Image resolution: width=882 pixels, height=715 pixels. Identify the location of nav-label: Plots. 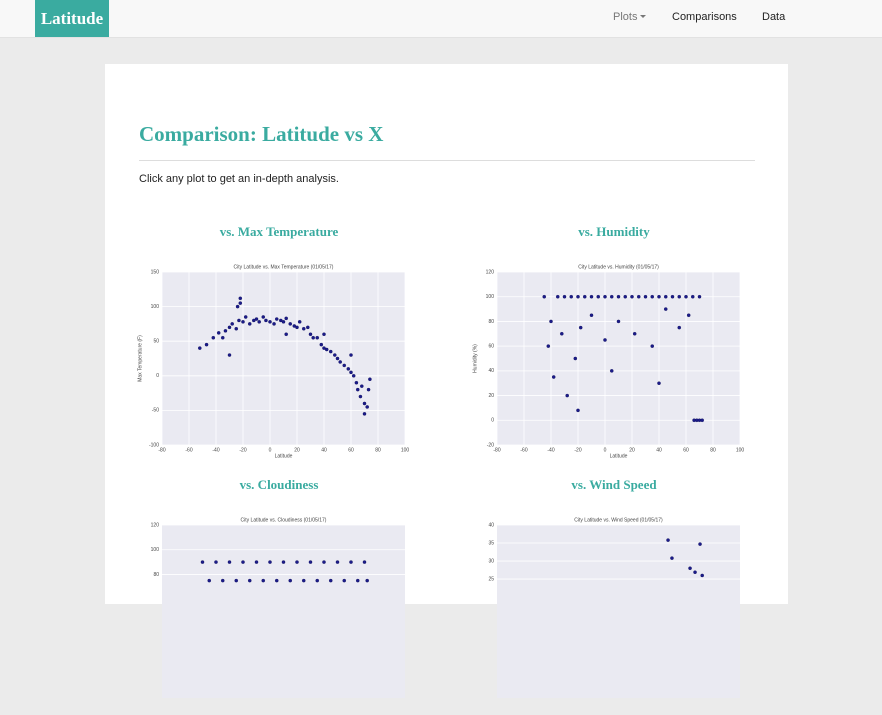
(625, 17).